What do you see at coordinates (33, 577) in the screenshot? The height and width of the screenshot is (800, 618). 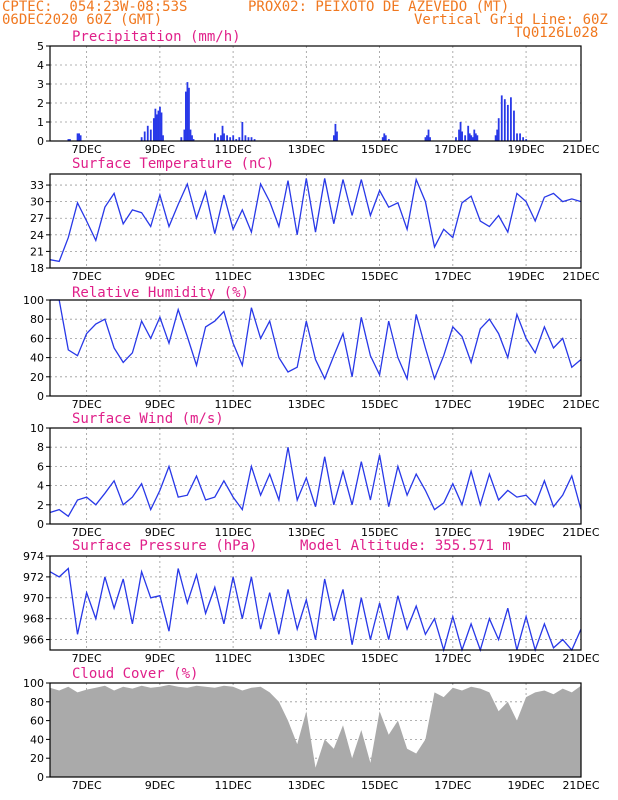 I see `y-tick-label: 972` at bounding box center [33, 577].